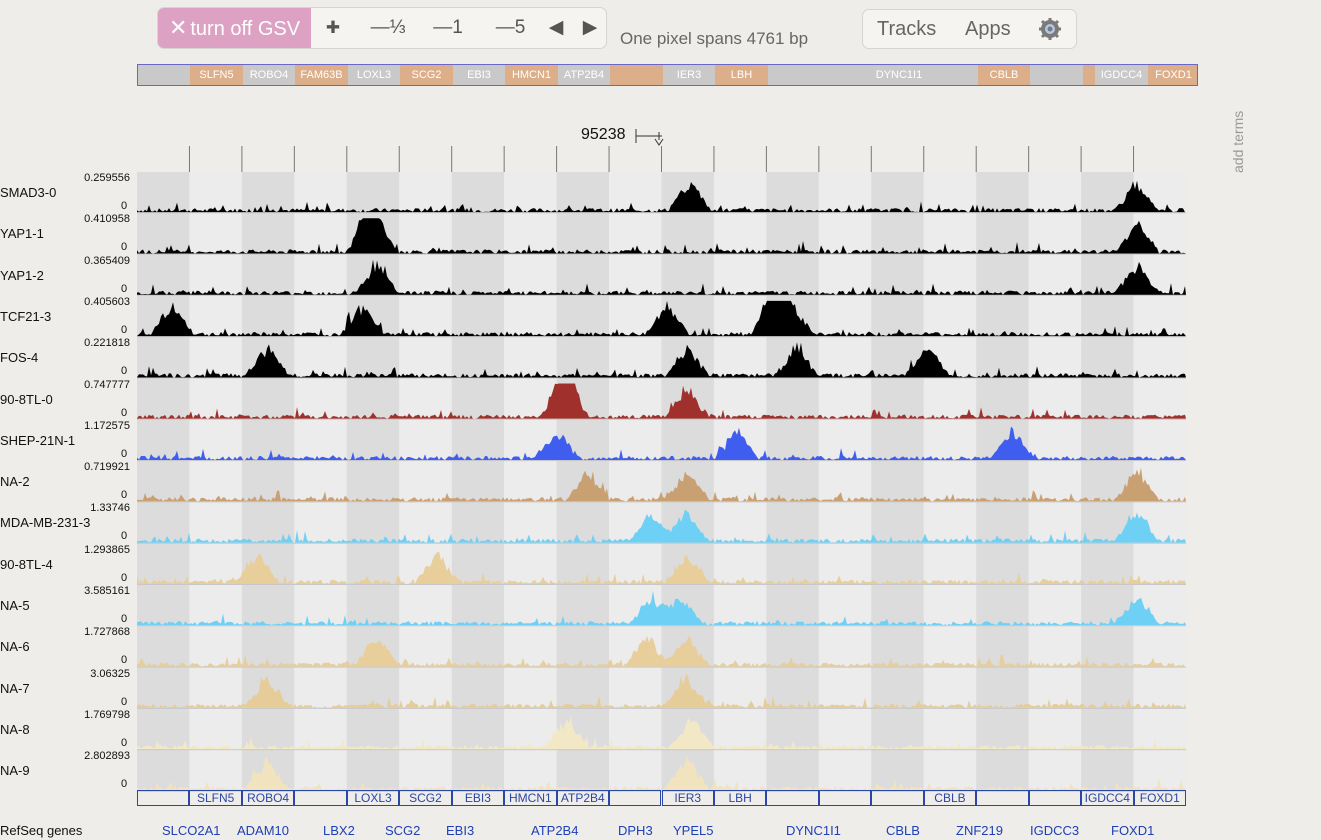 The width and height of the screenshot is (1321, 840). Describe the element at coordinates (741, 75) in the screenshot. I see `overview-gene-11: LBH` at that location.